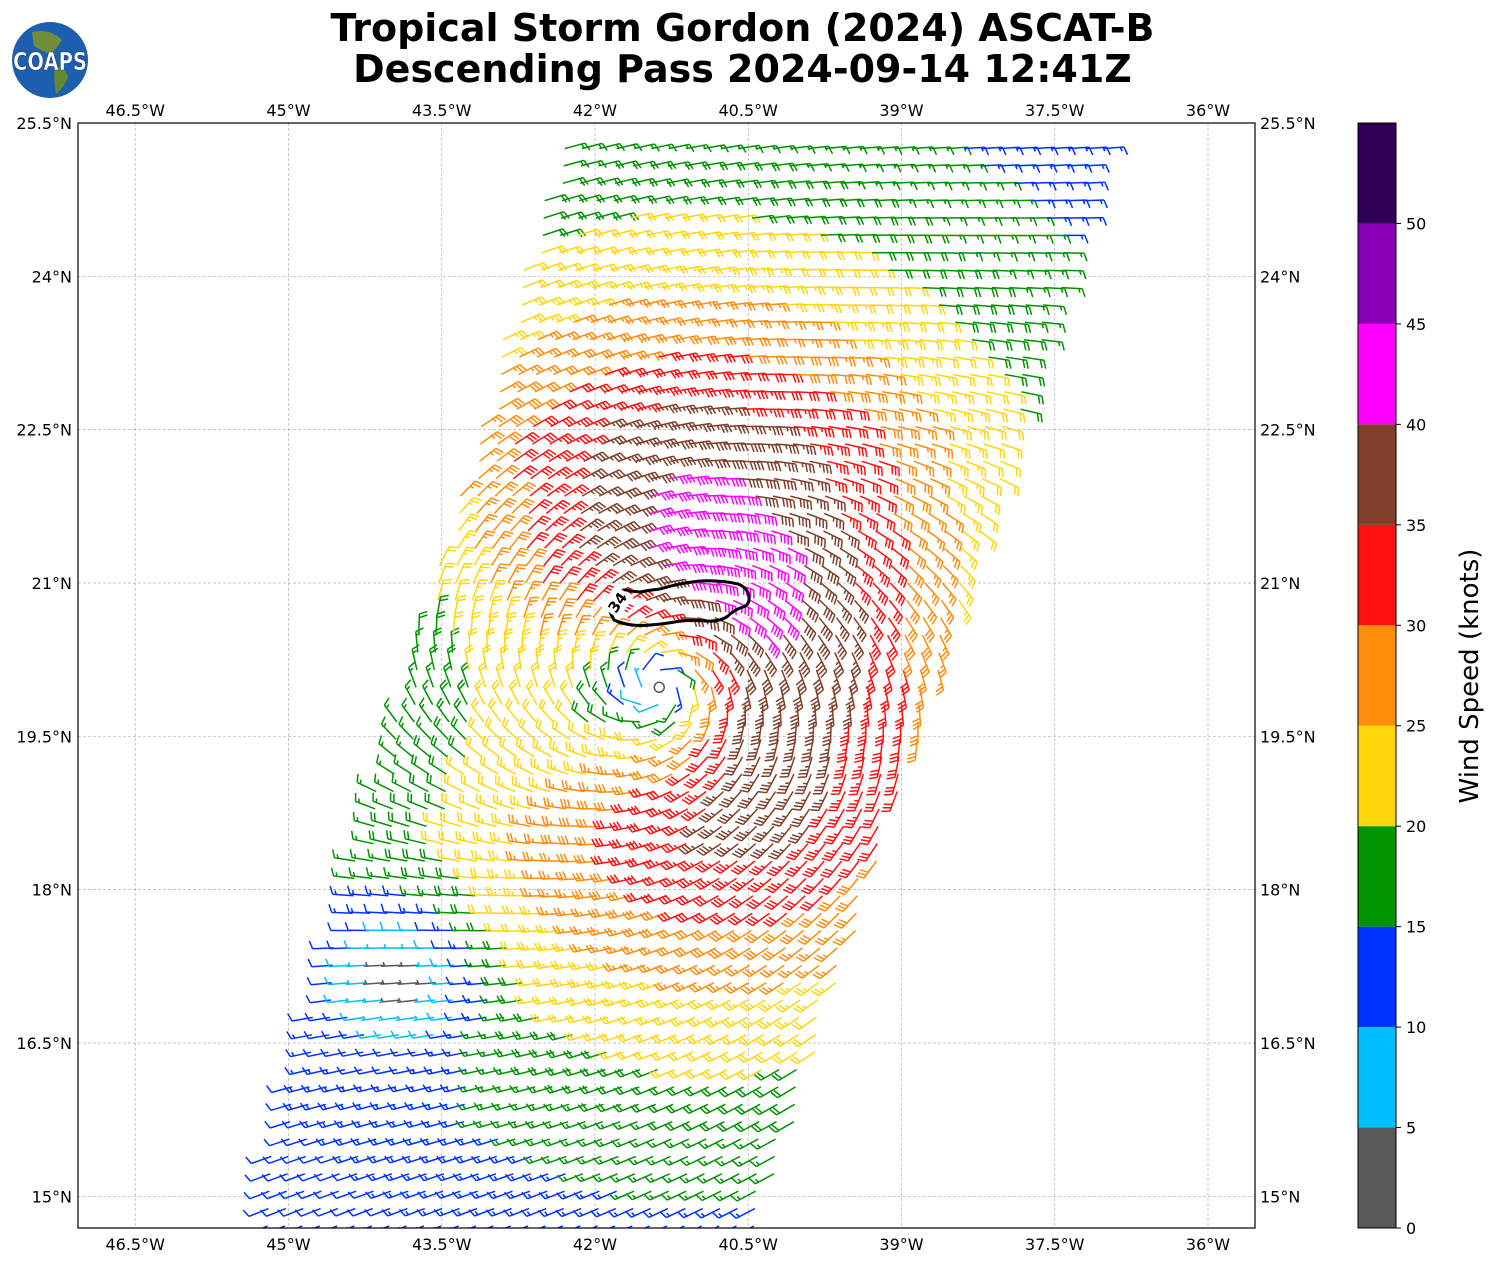 This screenshot has width=1495, height=1264. What do you see at coordinates (288, 1244) in the screenshot?
I see `x-tick-label-bottom: 45°W` at bounding box center [288, 1244].